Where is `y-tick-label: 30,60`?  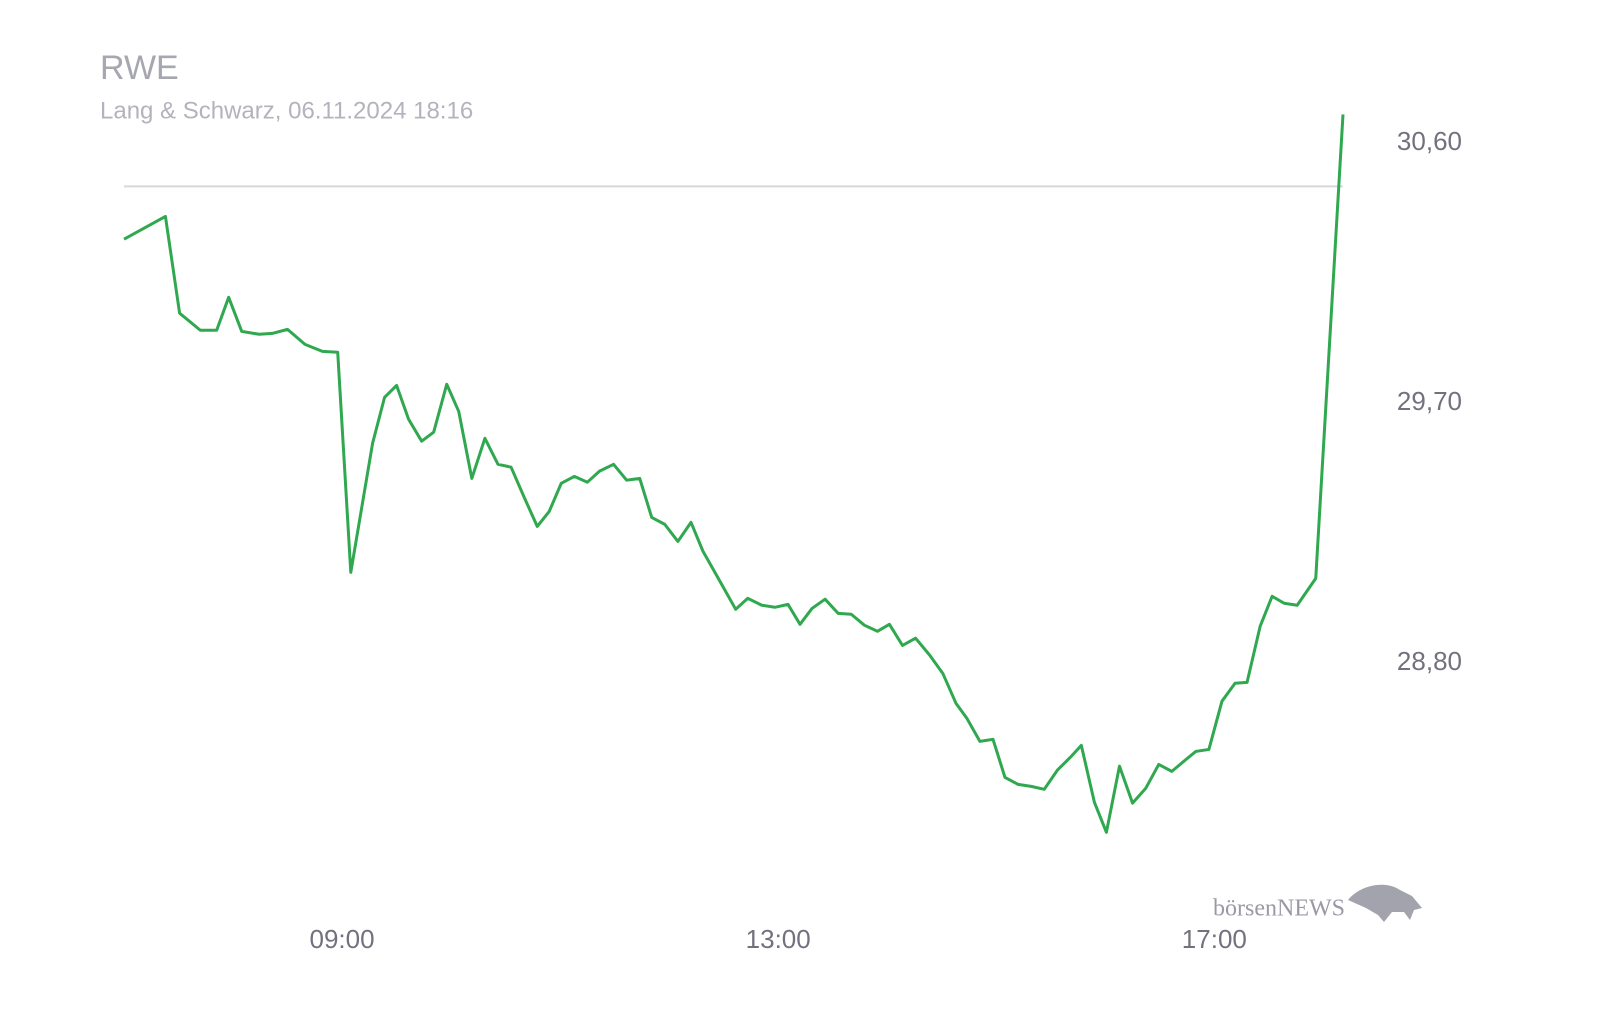
y-tick-label: 30,60 is located at coordinates (1429, 141).